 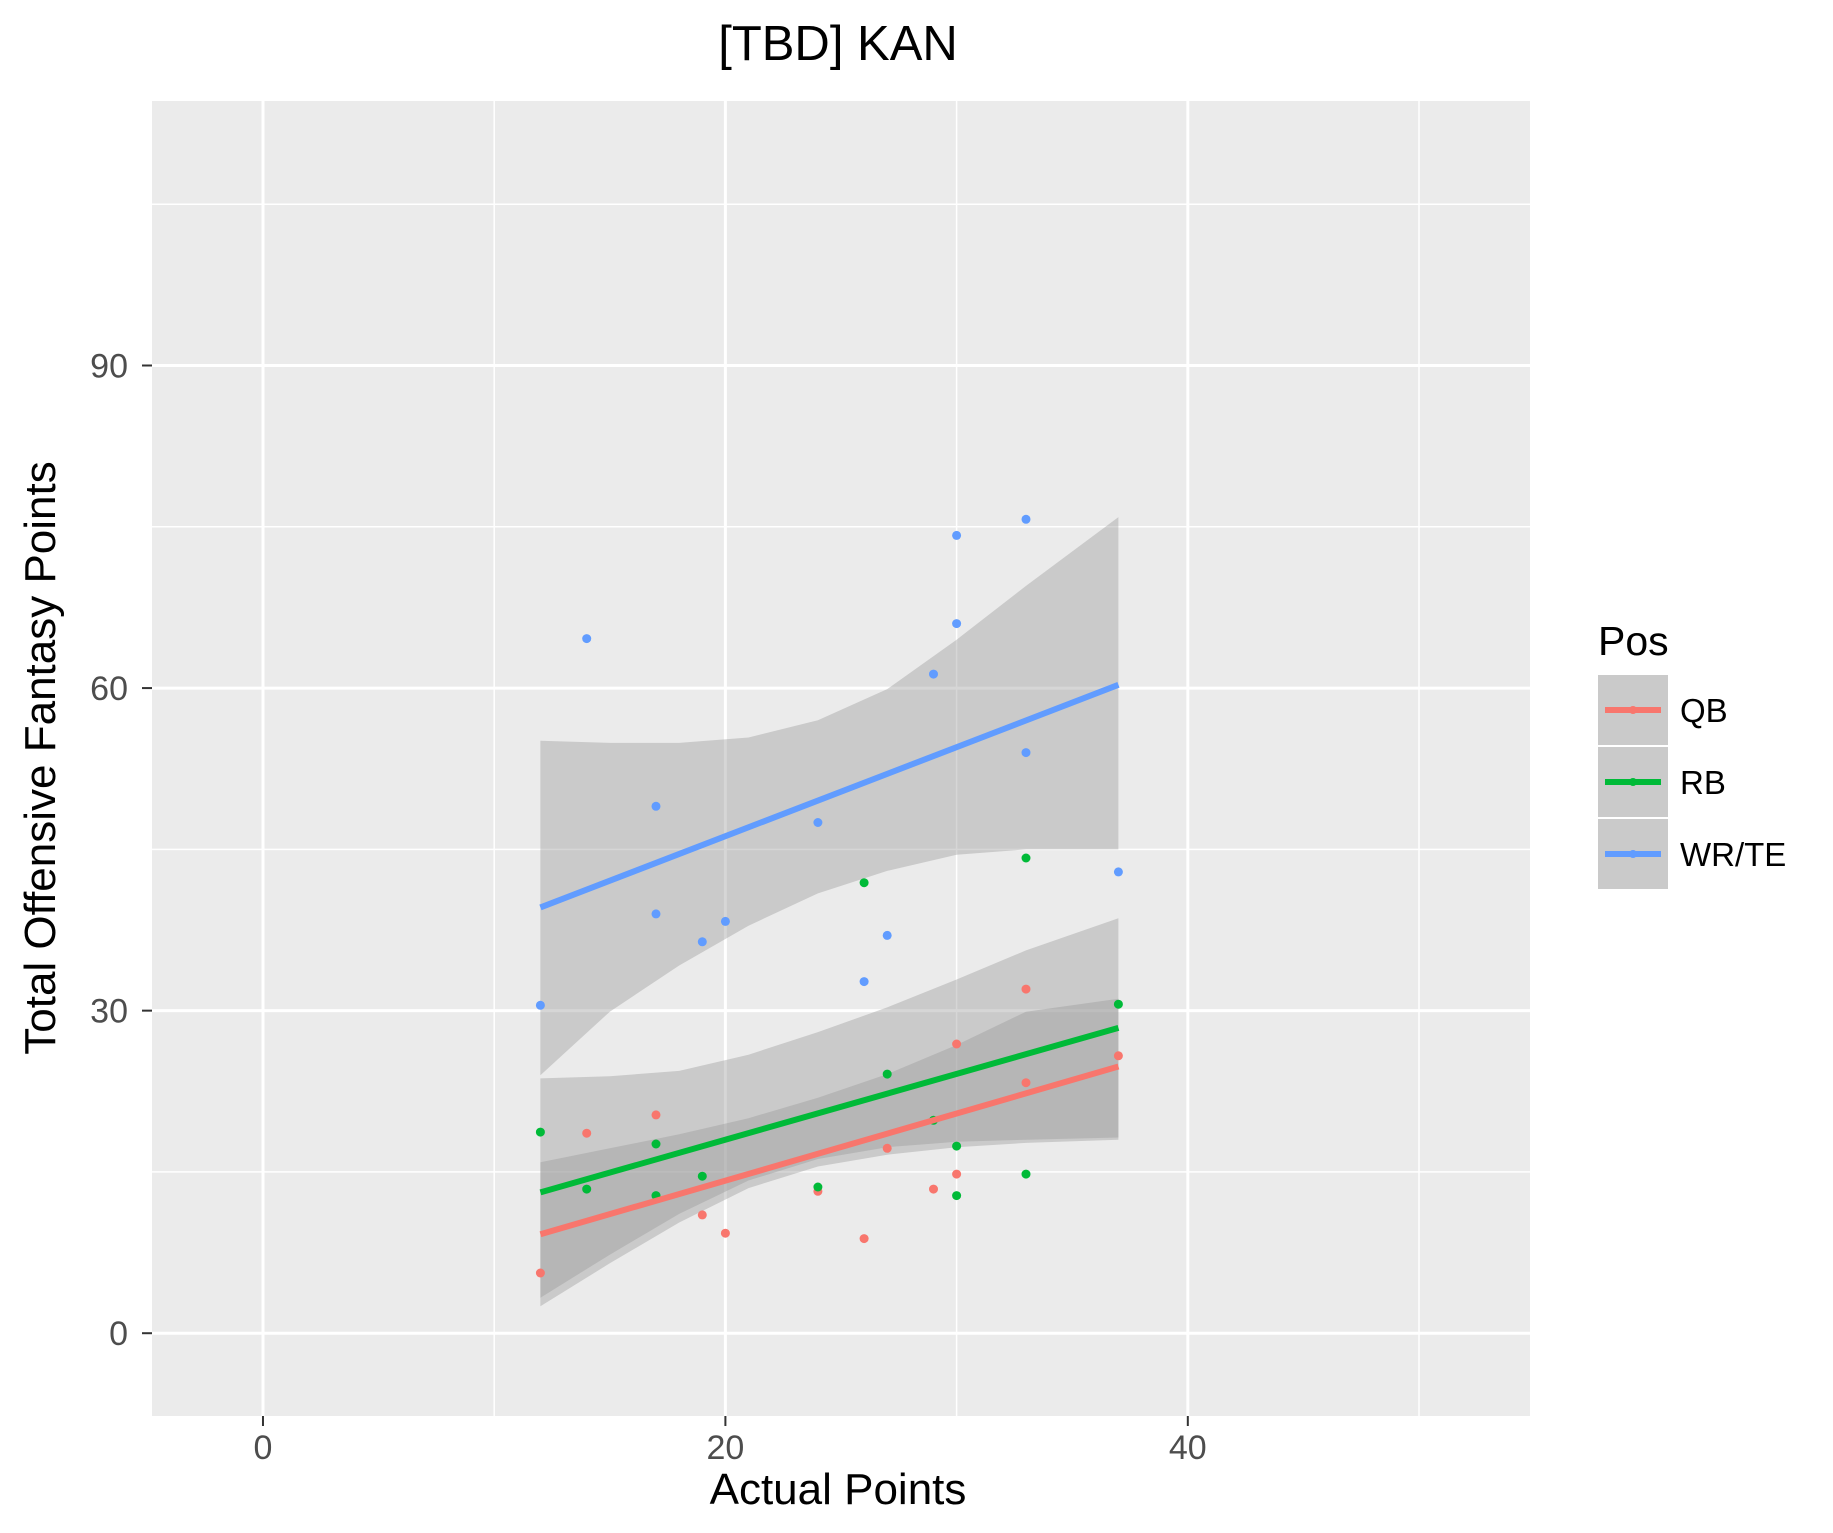 What do you see at coordinates (121, 850) in the screenshot?
I see `y-axis: 0 30 60 90` at bounding box center [121, 850].